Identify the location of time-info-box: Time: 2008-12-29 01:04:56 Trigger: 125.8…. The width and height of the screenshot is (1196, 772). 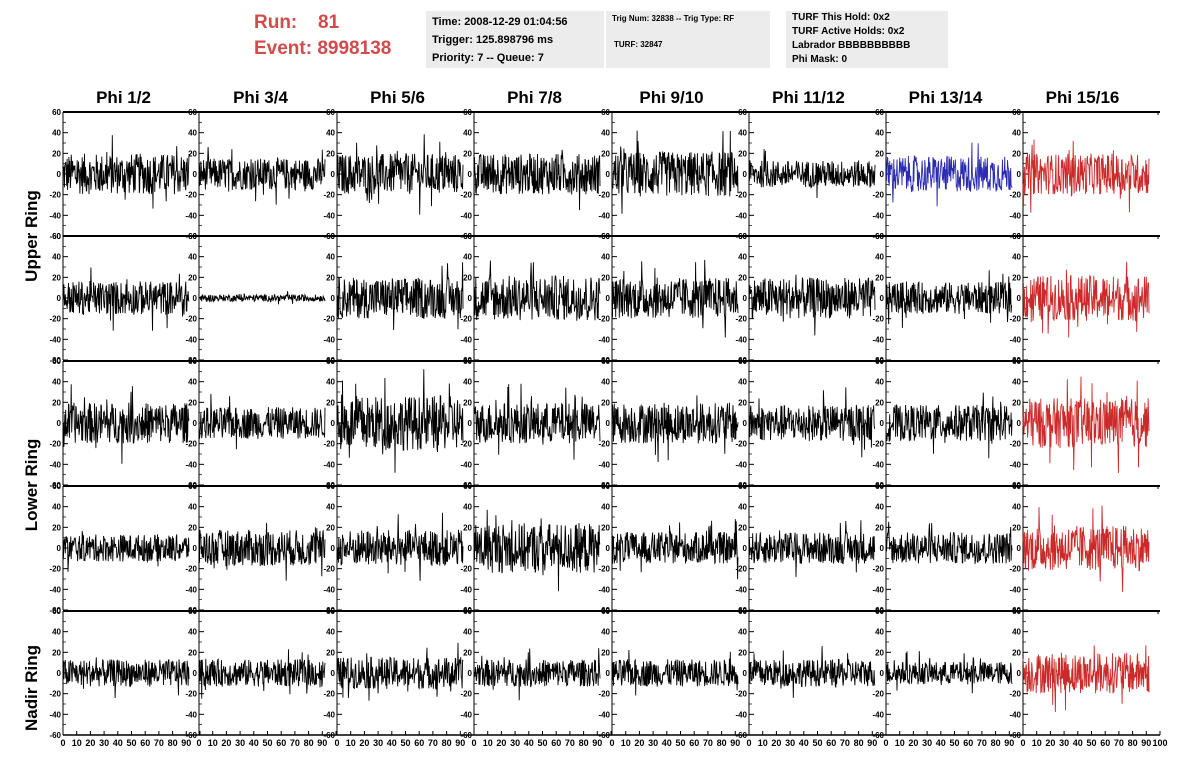
(515, 39).